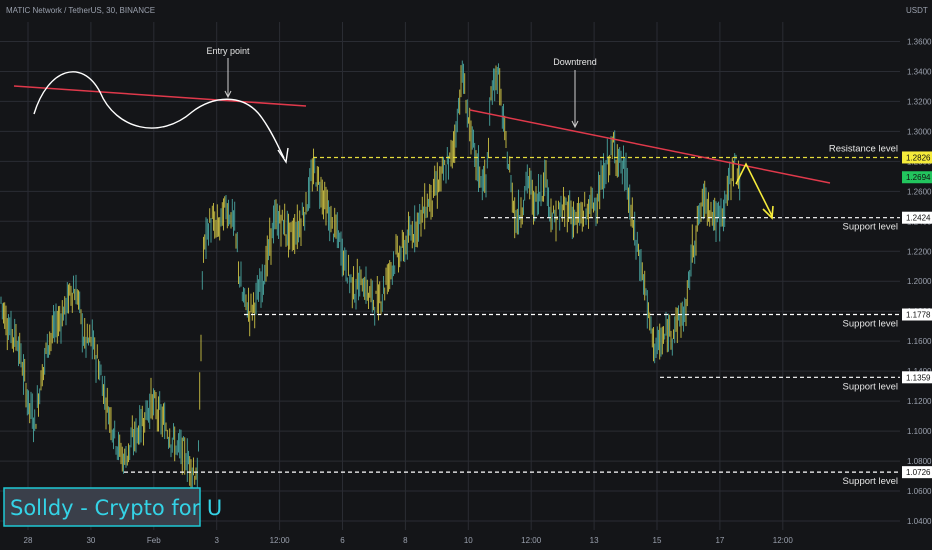  I want to click on x-tick-label: 8, so click(405, 540).